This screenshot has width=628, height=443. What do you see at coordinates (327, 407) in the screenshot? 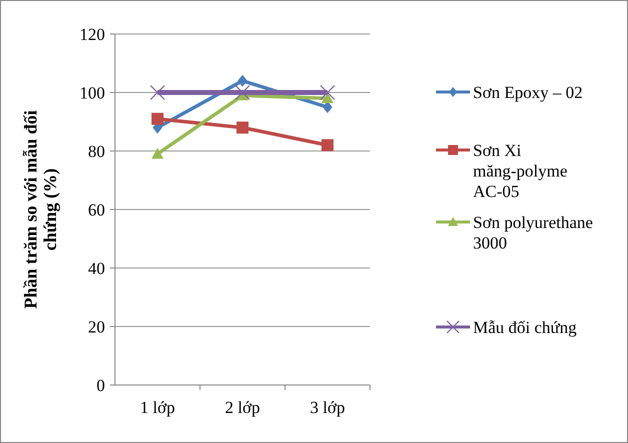
I see `x-tick-label: 3 lớp` at bounding box center [327, 407].